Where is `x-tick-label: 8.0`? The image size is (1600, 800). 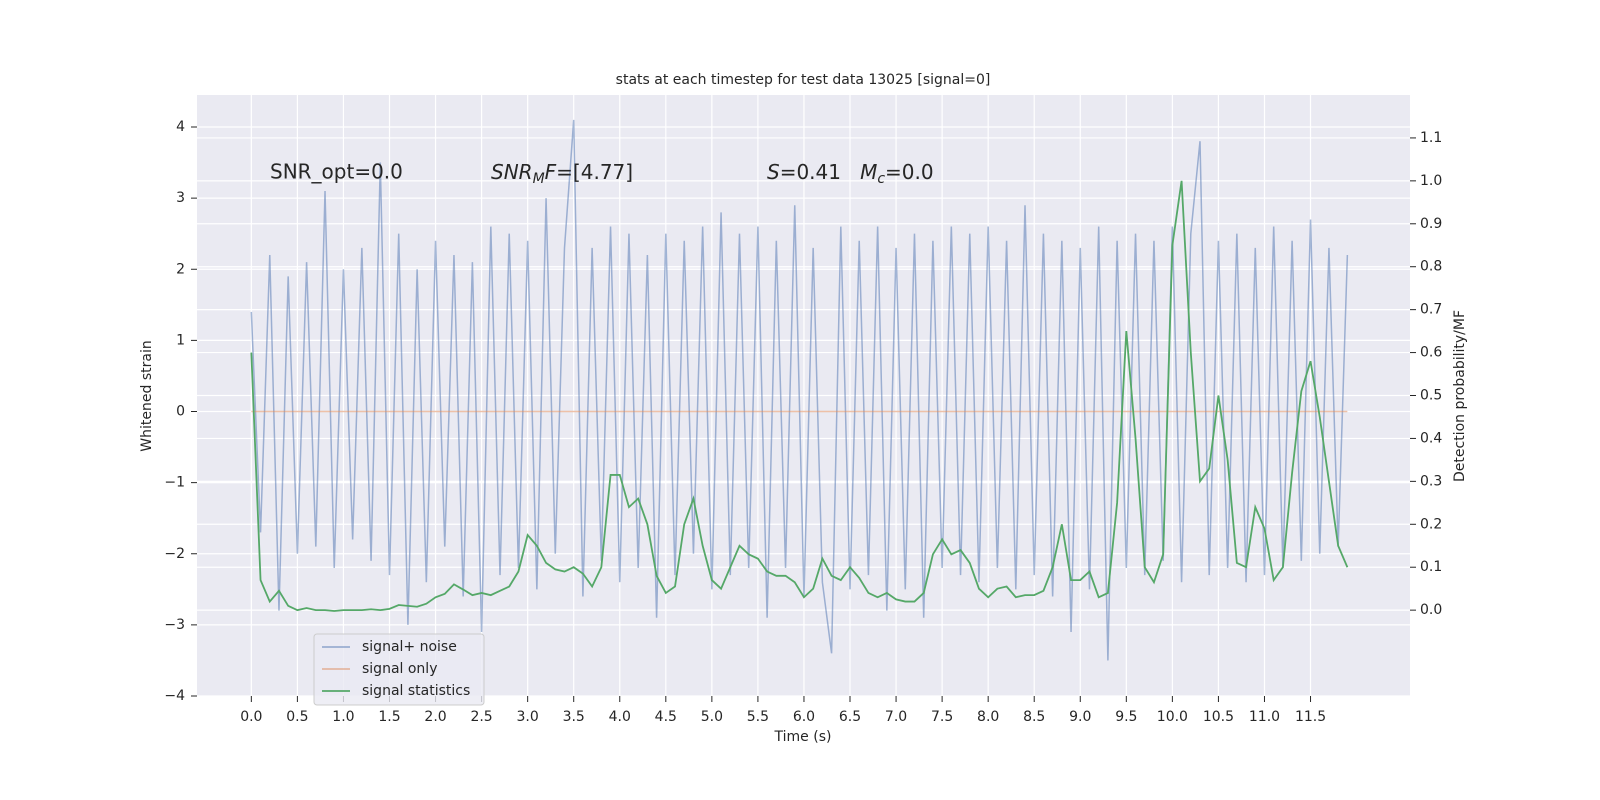
x-tick-label: 8.0 is located at coordinates (988, 717).